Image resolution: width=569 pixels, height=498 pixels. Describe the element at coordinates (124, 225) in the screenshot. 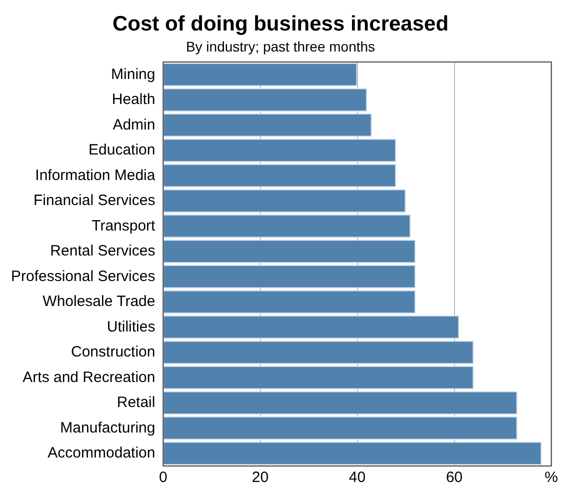

I see `y-tick-label: Transport` at that location.